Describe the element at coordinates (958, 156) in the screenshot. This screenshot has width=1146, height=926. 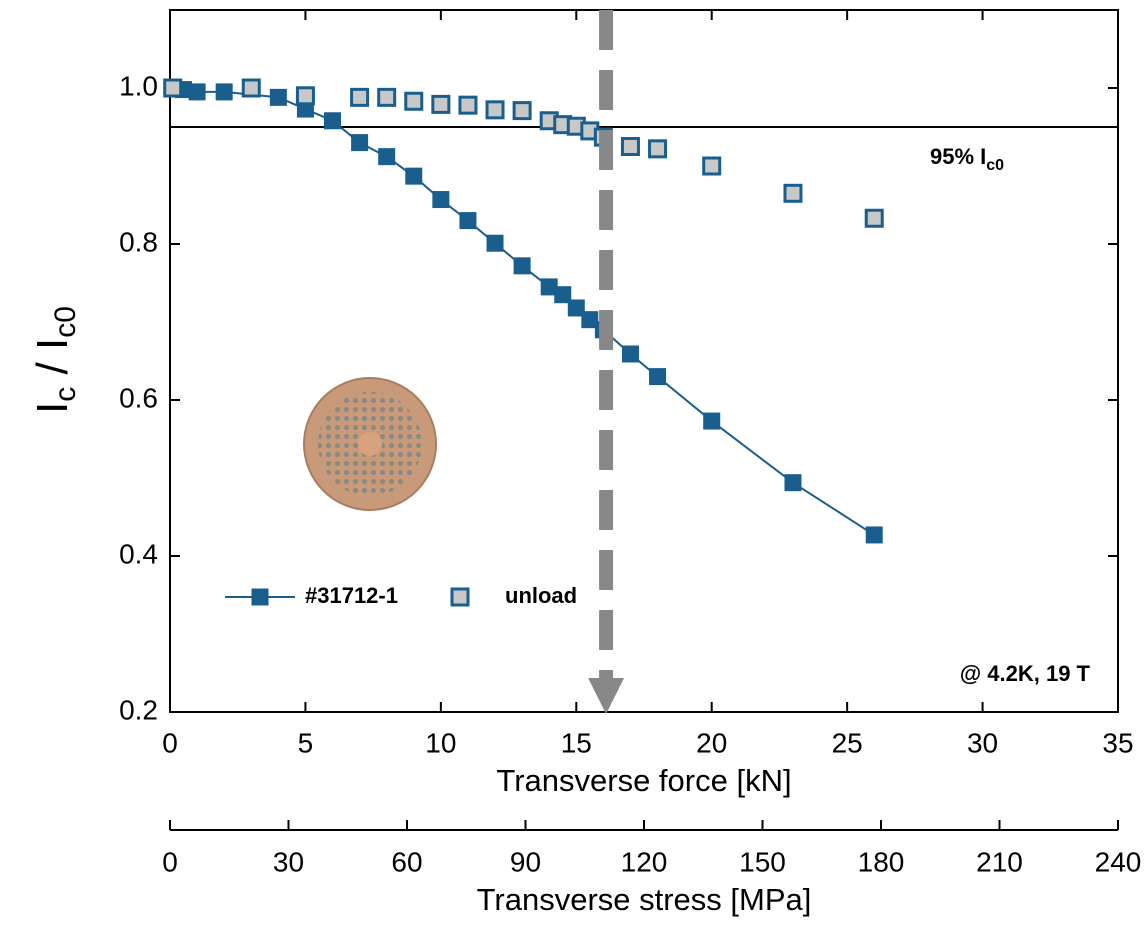
I see `threshold-label-main: 95% I` at that location.